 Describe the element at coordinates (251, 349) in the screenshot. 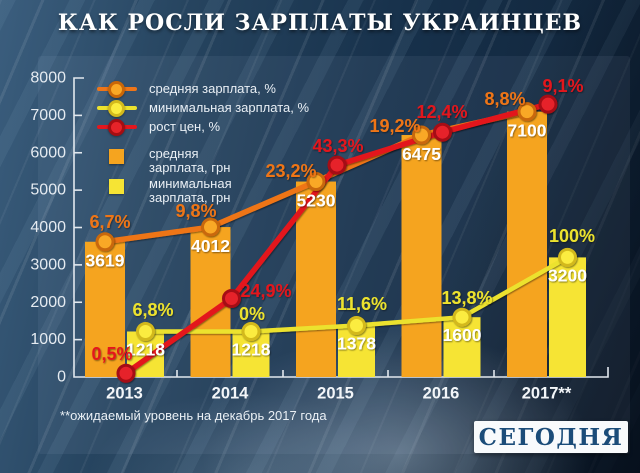

I see `value-min-salary-2014: 1218` at that location.